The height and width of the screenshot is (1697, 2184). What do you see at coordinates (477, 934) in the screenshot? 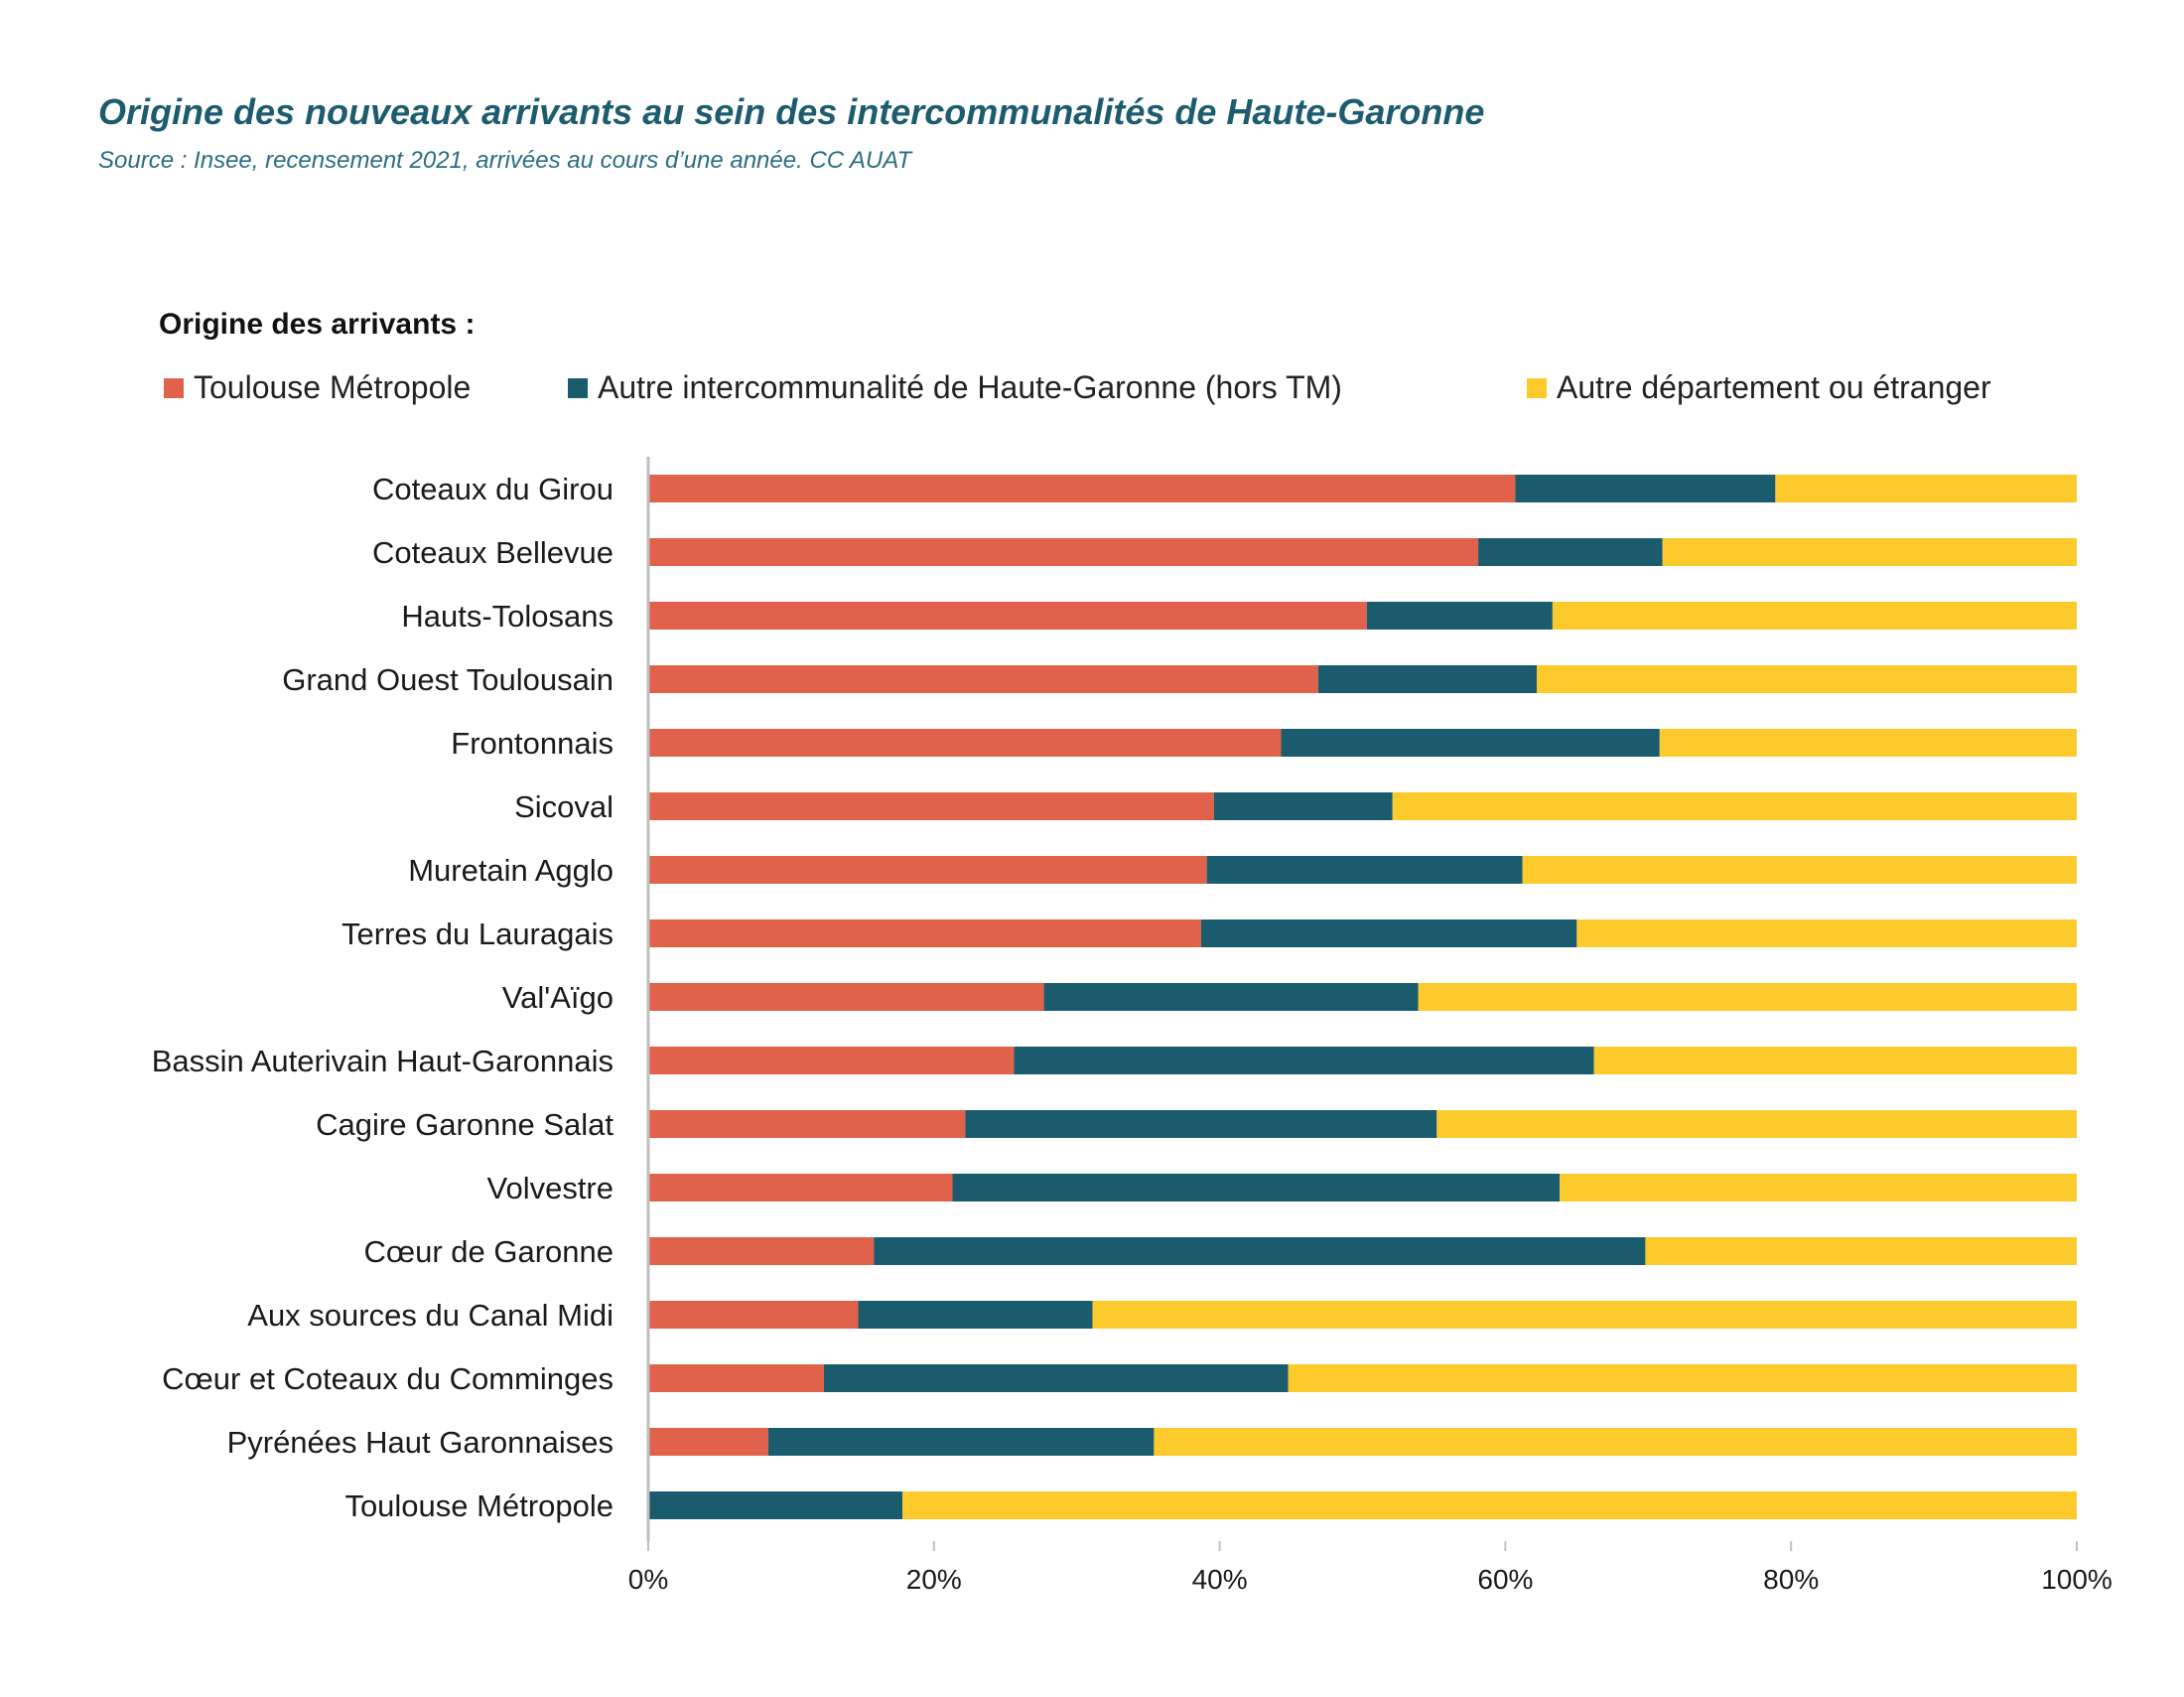
I see `category-label-terres-du-lauragais: Terres du Lauragais` at bounding box center [477, 934].